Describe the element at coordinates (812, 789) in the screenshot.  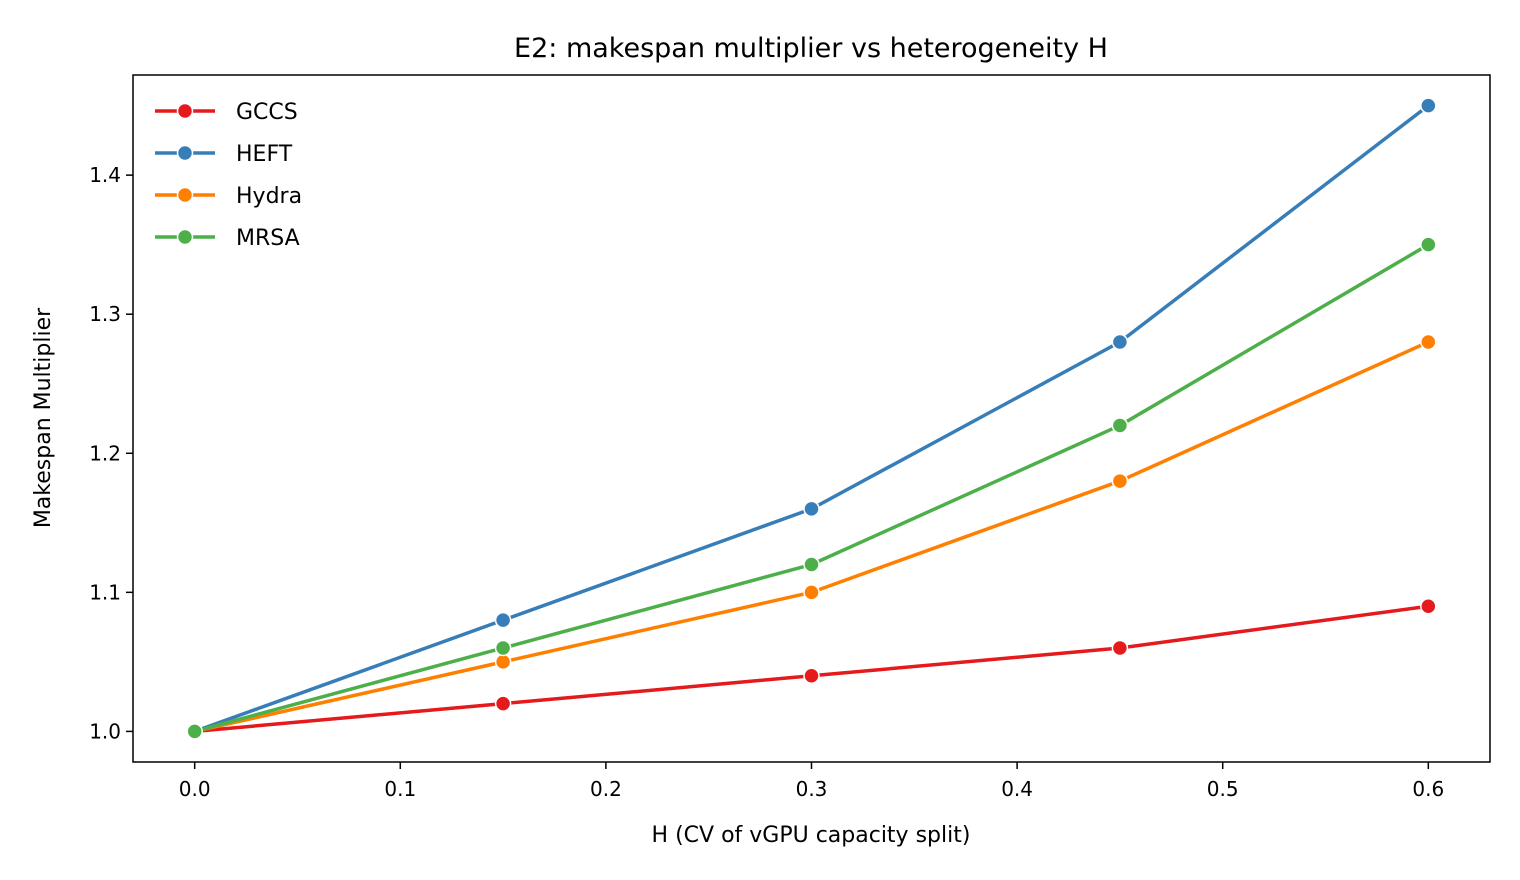
I see `x-tick-label: 0.3` at that location.